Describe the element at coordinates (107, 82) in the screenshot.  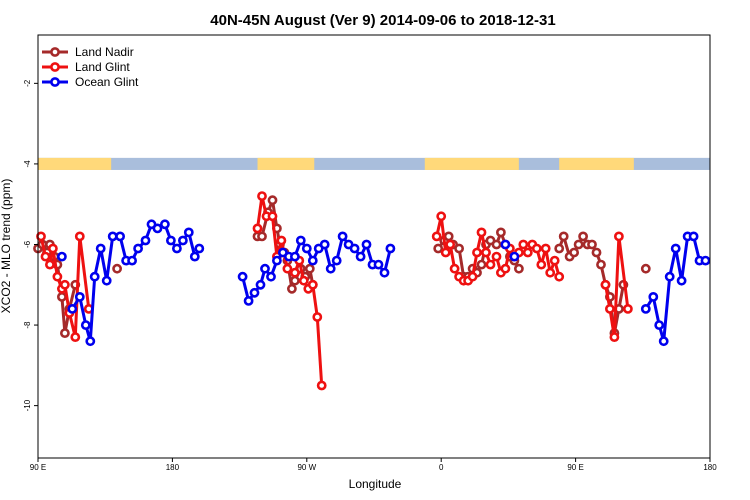
I see `legend-label: Ocean Glint` at that location.